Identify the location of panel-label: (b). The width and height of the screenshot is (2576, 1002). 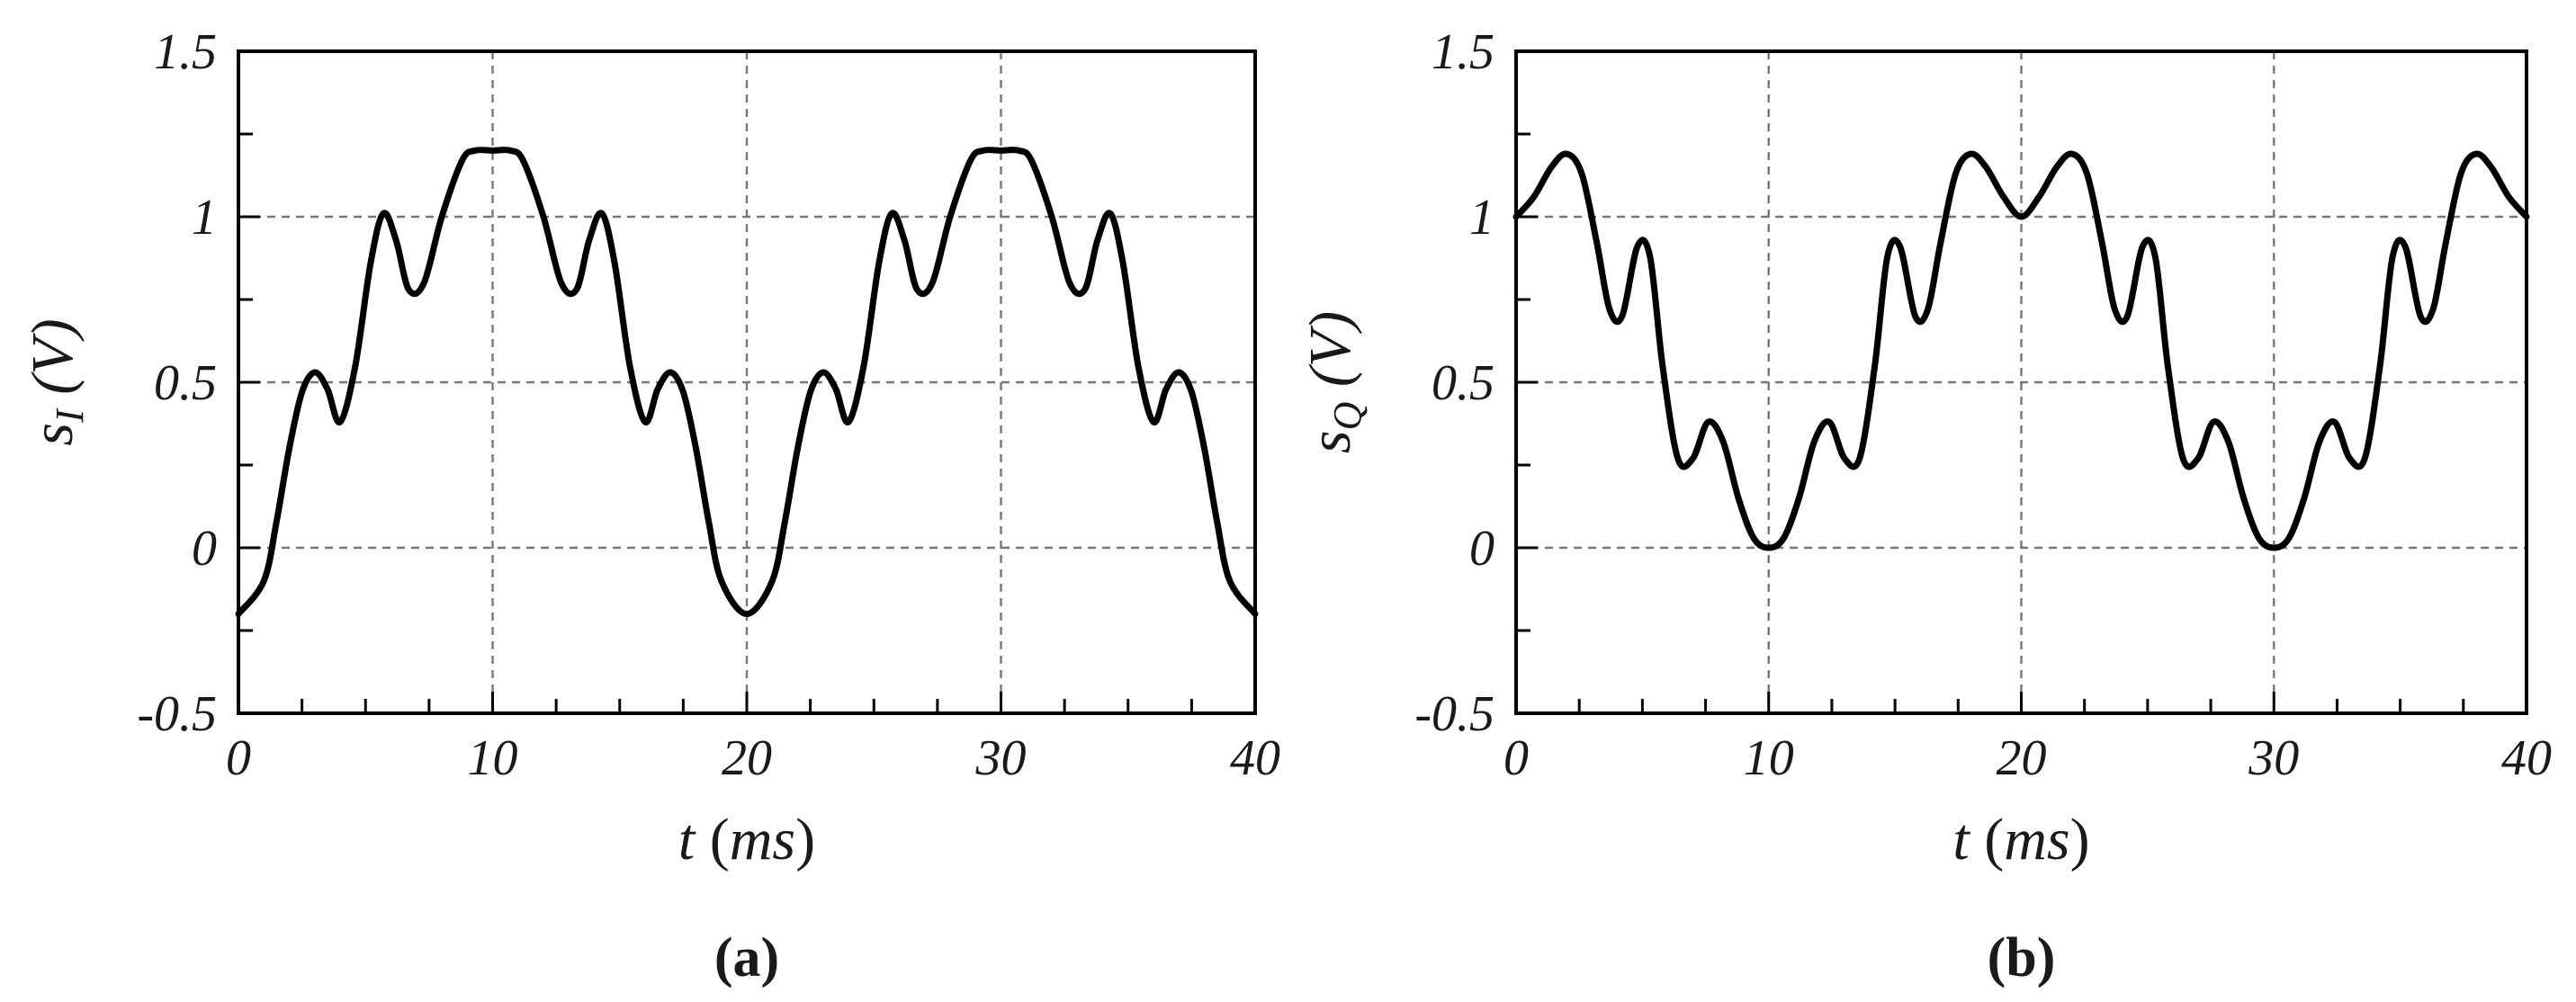
(2022, 958).